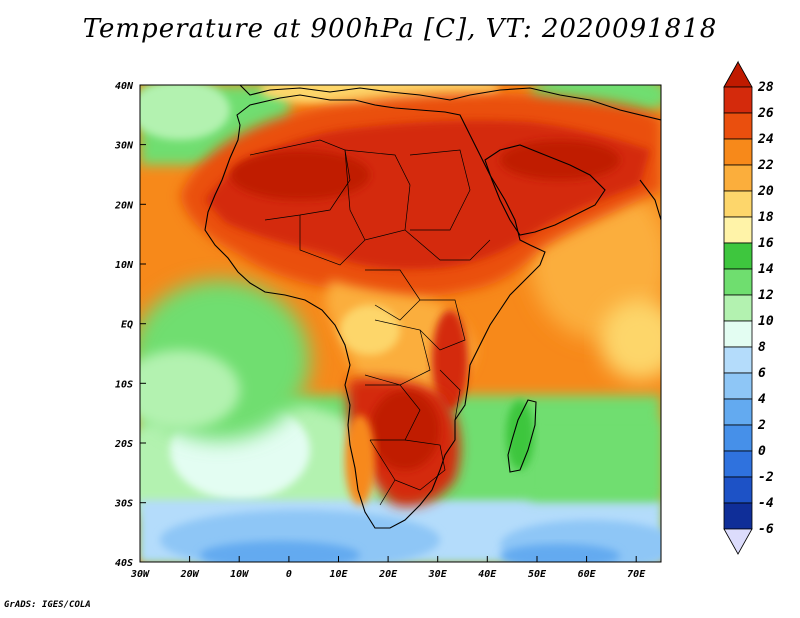 The width and height of the screenshot is (800, 618). I want to click on colorbar-bottom-arrow, so click(738, 541).